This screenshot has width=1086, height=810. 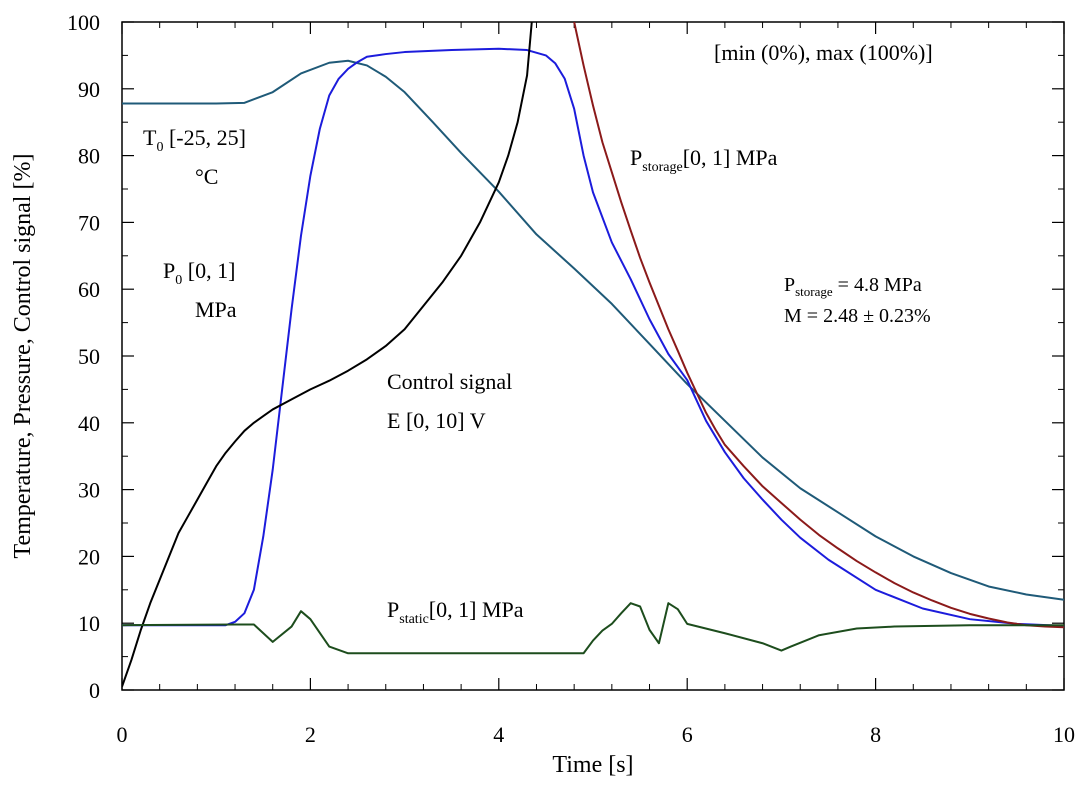 What do you see at coordinates (89, 289) in the screenshot?
I see `y-tick-label: 60` at bounding box center [89, 289].